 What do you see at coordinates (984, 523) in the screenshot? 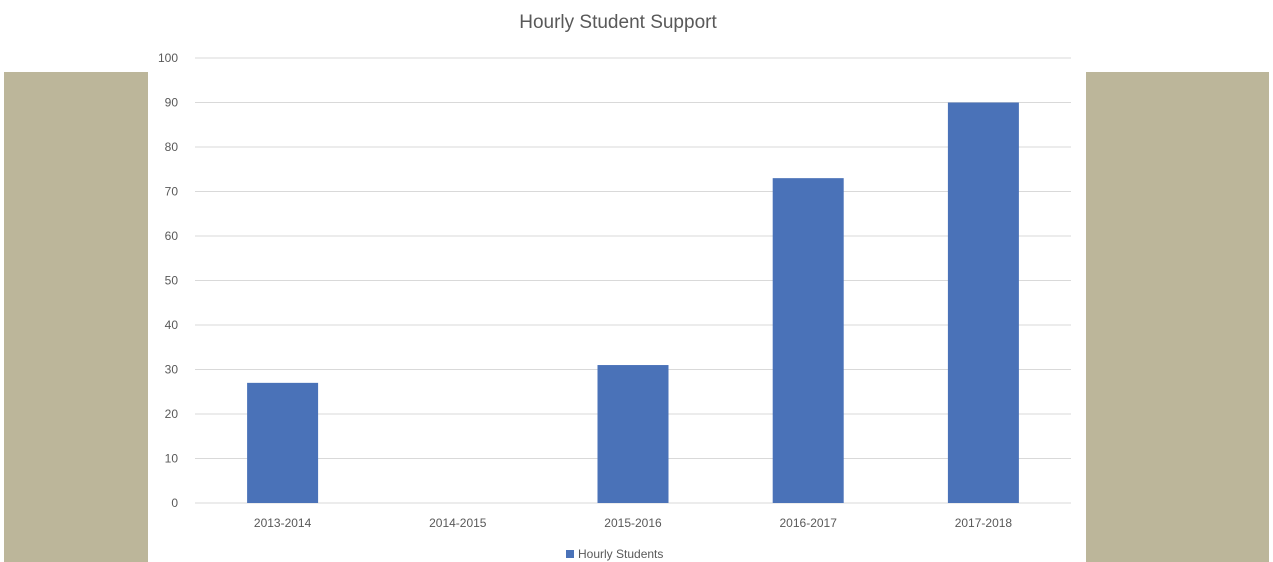
I see `x-tick-label-2017-2018: 2017-2018` at bounding box center [984, 523].